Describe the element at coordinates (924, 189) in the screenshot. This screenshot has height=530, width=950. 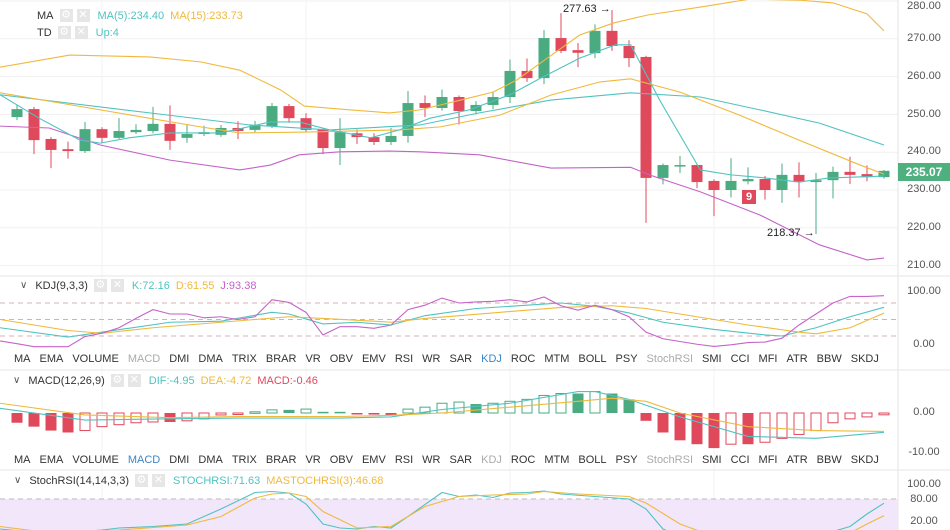
I see `price-axis-label: 230.00` at that location.